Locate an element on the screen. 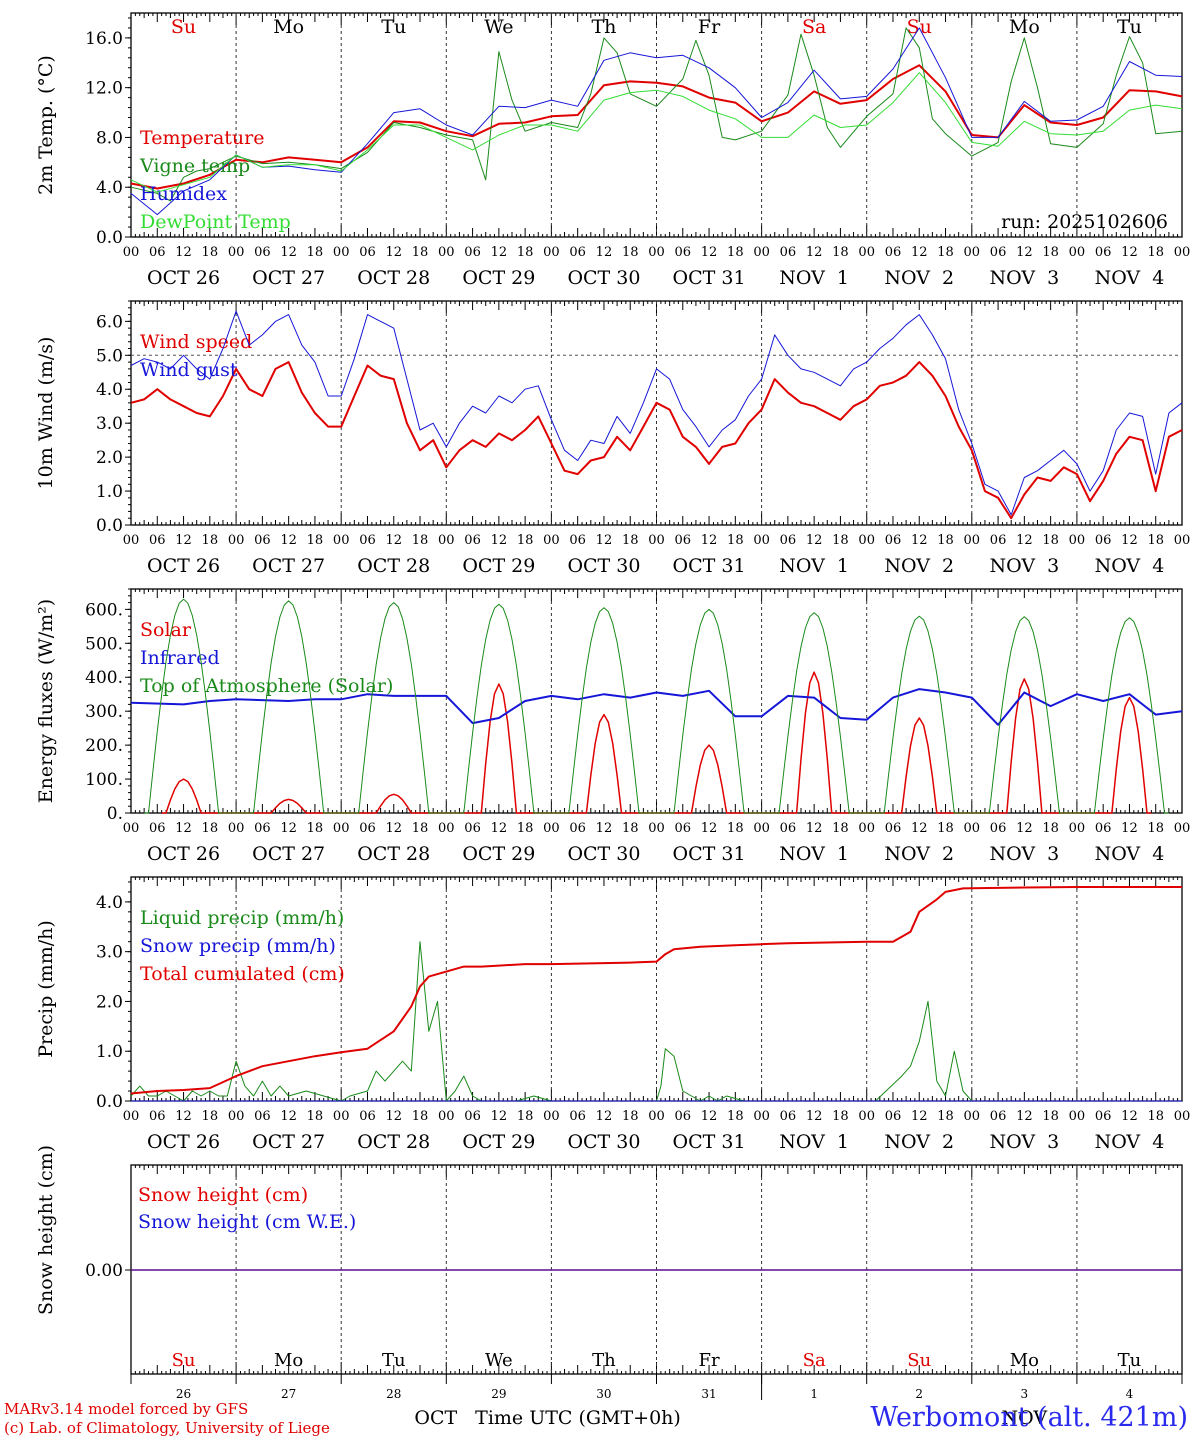  energy-ytick-label: 600. is located at coordinates (104, 610).